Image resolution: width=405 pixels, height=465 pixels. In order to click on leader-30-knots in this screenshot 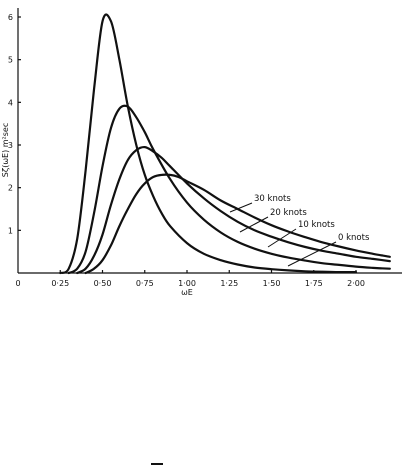, I will do `click(241, 207)`.